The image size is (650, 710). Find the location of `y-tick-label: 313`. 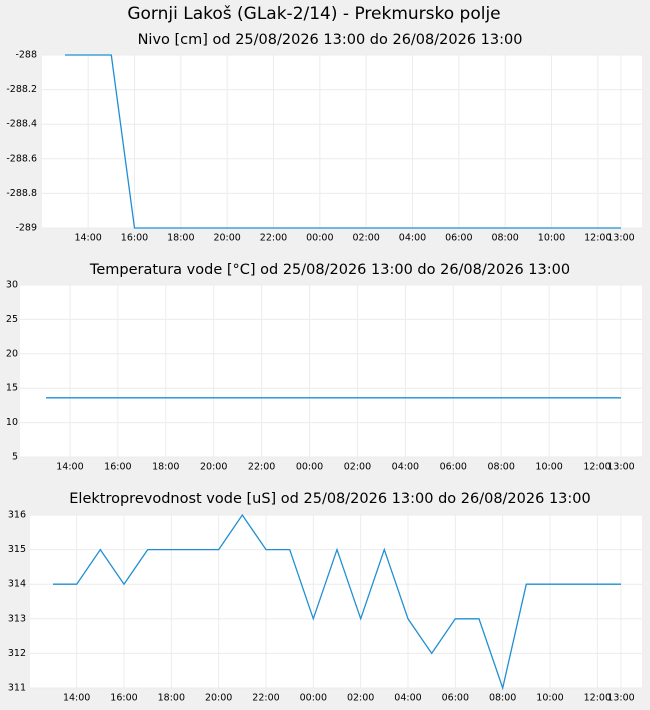

y-tick-label: 313 is located at coordinates (17, 618).